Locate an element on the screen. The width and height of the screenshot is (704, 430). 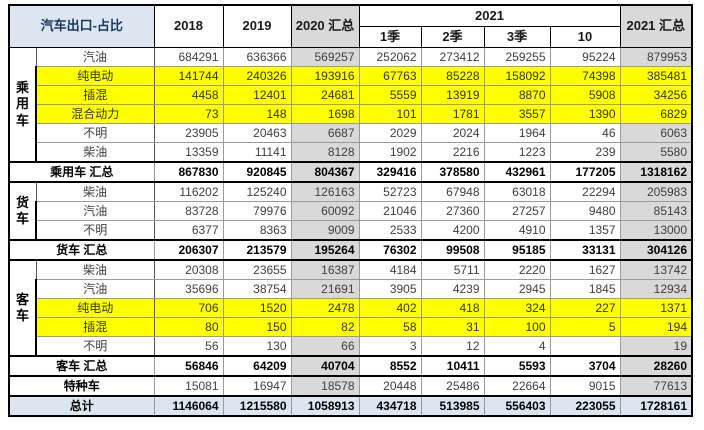
table-cell: 126163 is located at coordinates (325, 191).